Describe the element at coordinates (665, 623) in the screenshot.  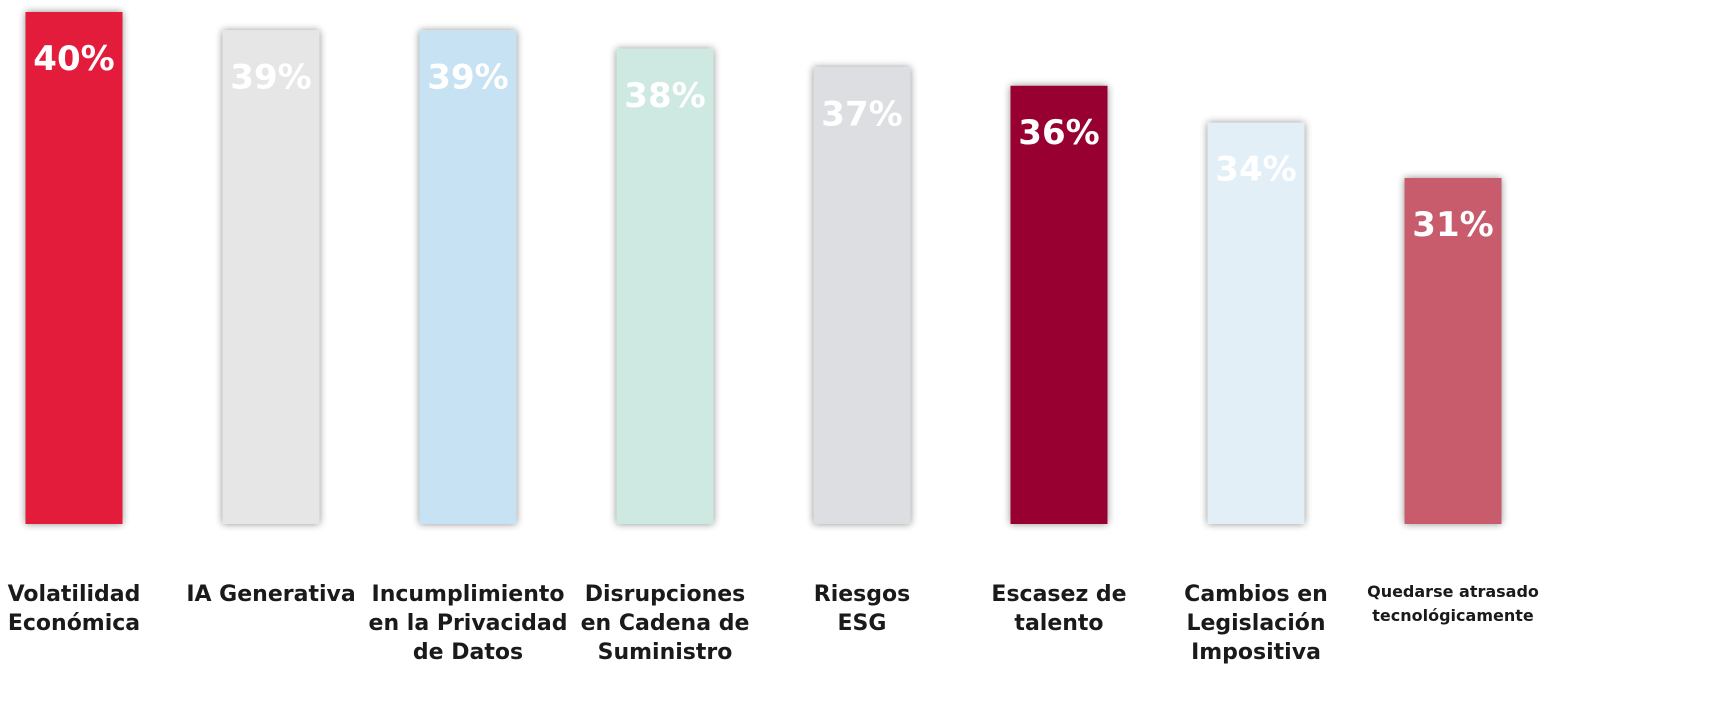
I see `category-label-4: Disrupciones en Cadena de Suministro` at that location.